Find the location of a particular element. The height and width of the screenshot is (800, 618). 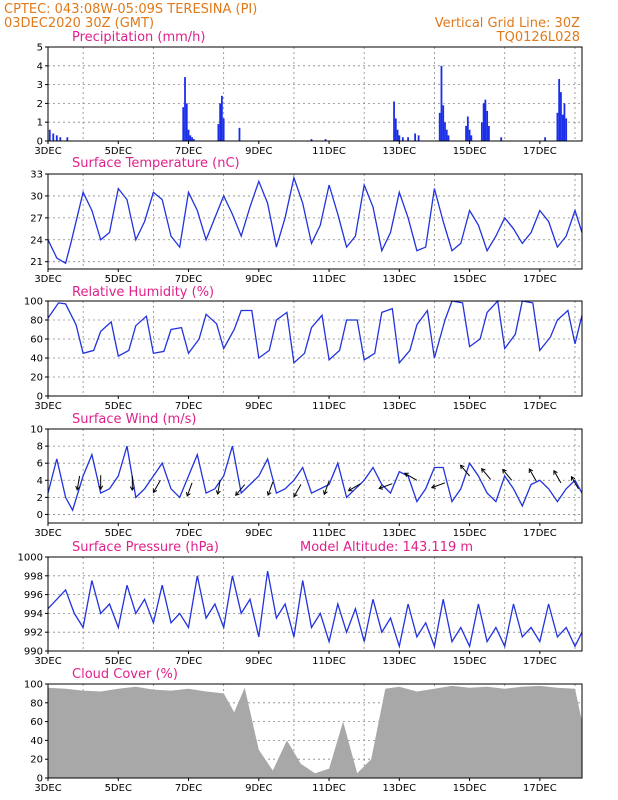

y-tick-label: 6 is located at coordinates (40, 464).